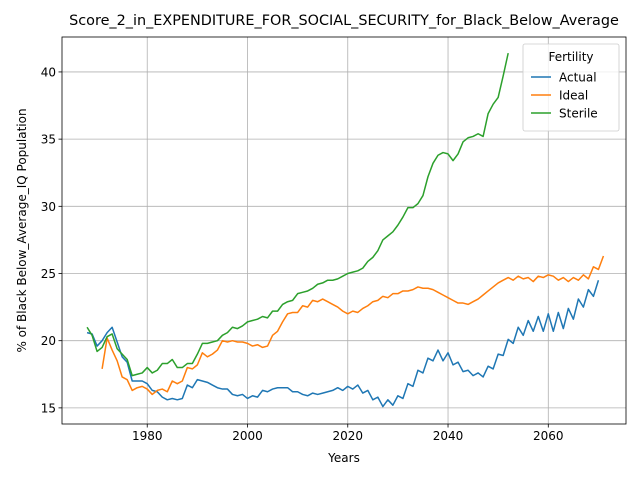 This screenshot has width=640, height=480. What do you see at coordinates (347, 436) in the screenshot?
I see `x-tick-label: 2020` at bounding box center [347, 436].